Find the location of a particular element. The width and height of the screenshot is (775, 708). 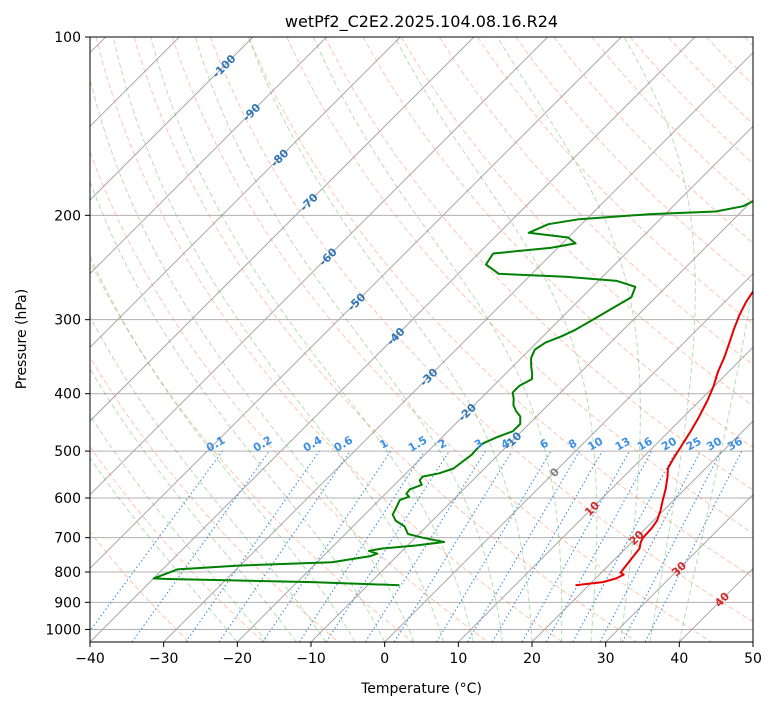

x-tick-label: 20 is located at coordinates (532, 659).